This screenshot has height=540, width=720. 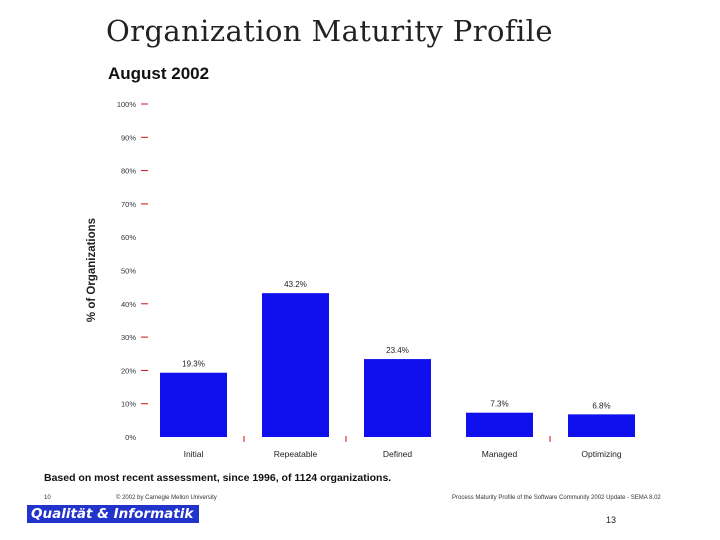 What do you see at coordinates (130, 437) in the screenshot?
I see `y-tick-label: 0%` at bounding box center [130, 437].